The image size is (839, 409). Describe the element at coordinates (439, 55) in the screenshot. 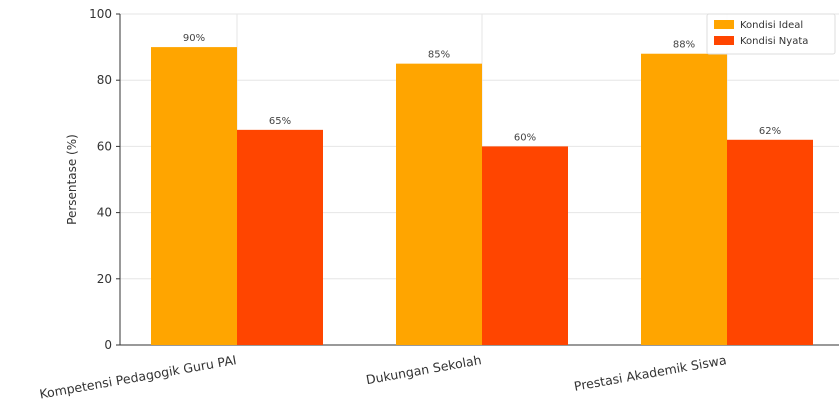

I see `bar-value-label: 85%` at that location.